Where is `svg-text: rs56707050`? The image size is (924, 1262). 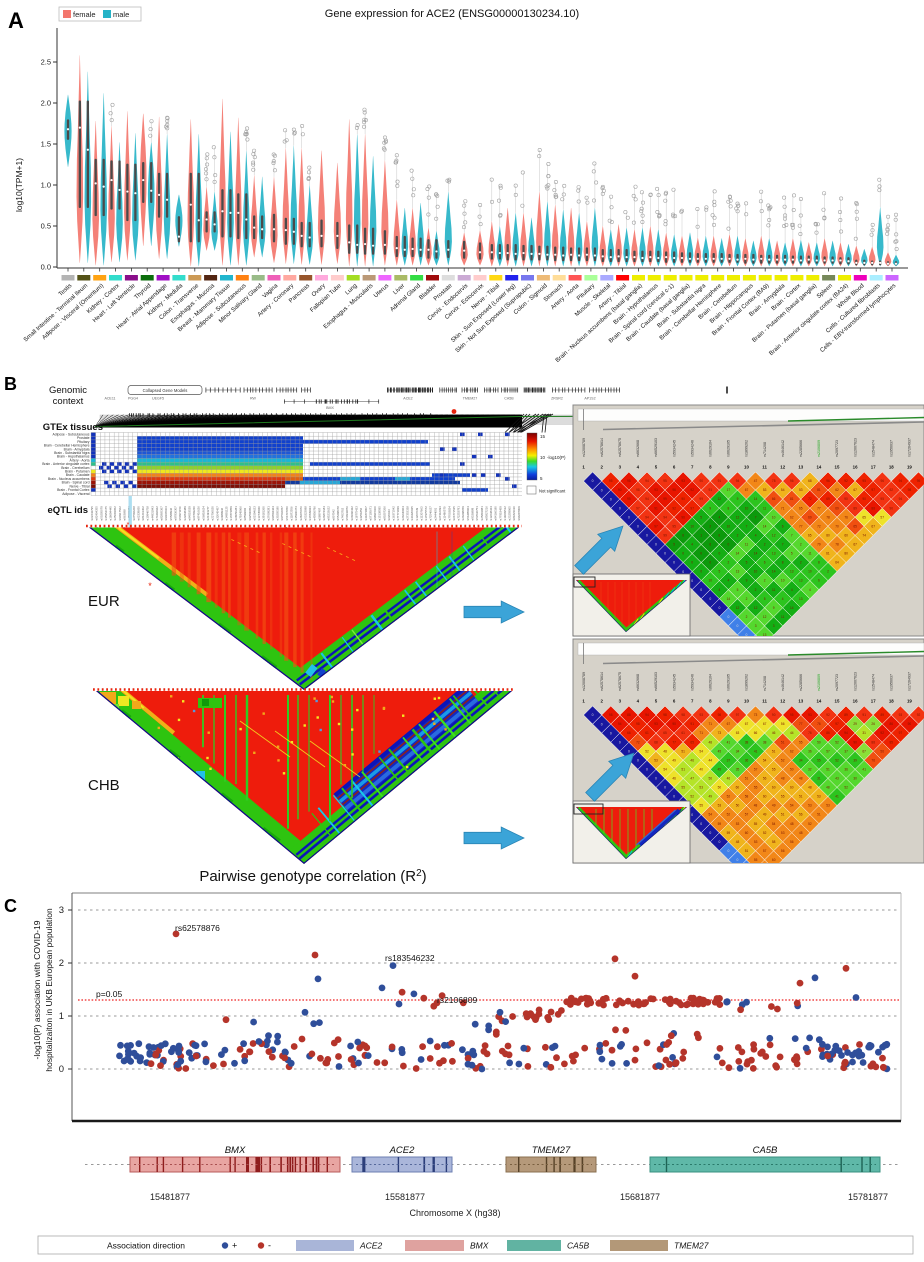 svg-text: rs56707050 is located at coordinates (287, 513).